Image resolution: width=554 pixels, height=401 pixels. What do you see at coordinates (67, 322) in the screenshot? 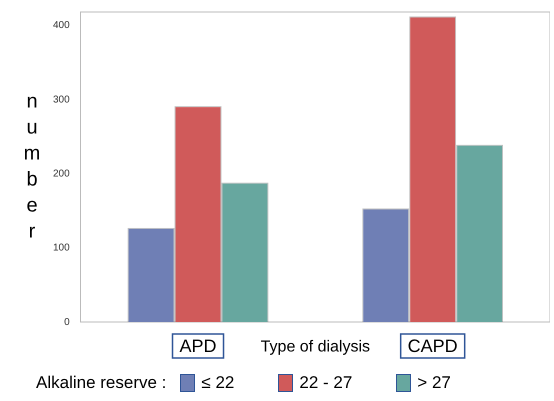
I see `y-tick-label: 0` at bounding box center [67, 322].